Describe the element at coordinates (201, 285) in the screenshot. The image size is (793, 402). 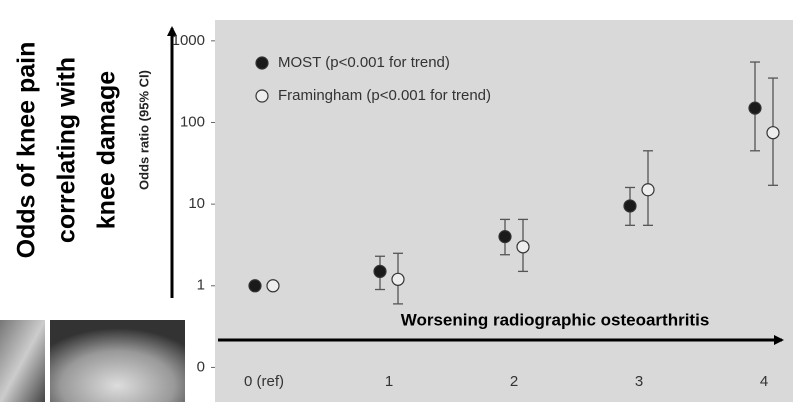
I see `y-tick-label: 1` at that location.